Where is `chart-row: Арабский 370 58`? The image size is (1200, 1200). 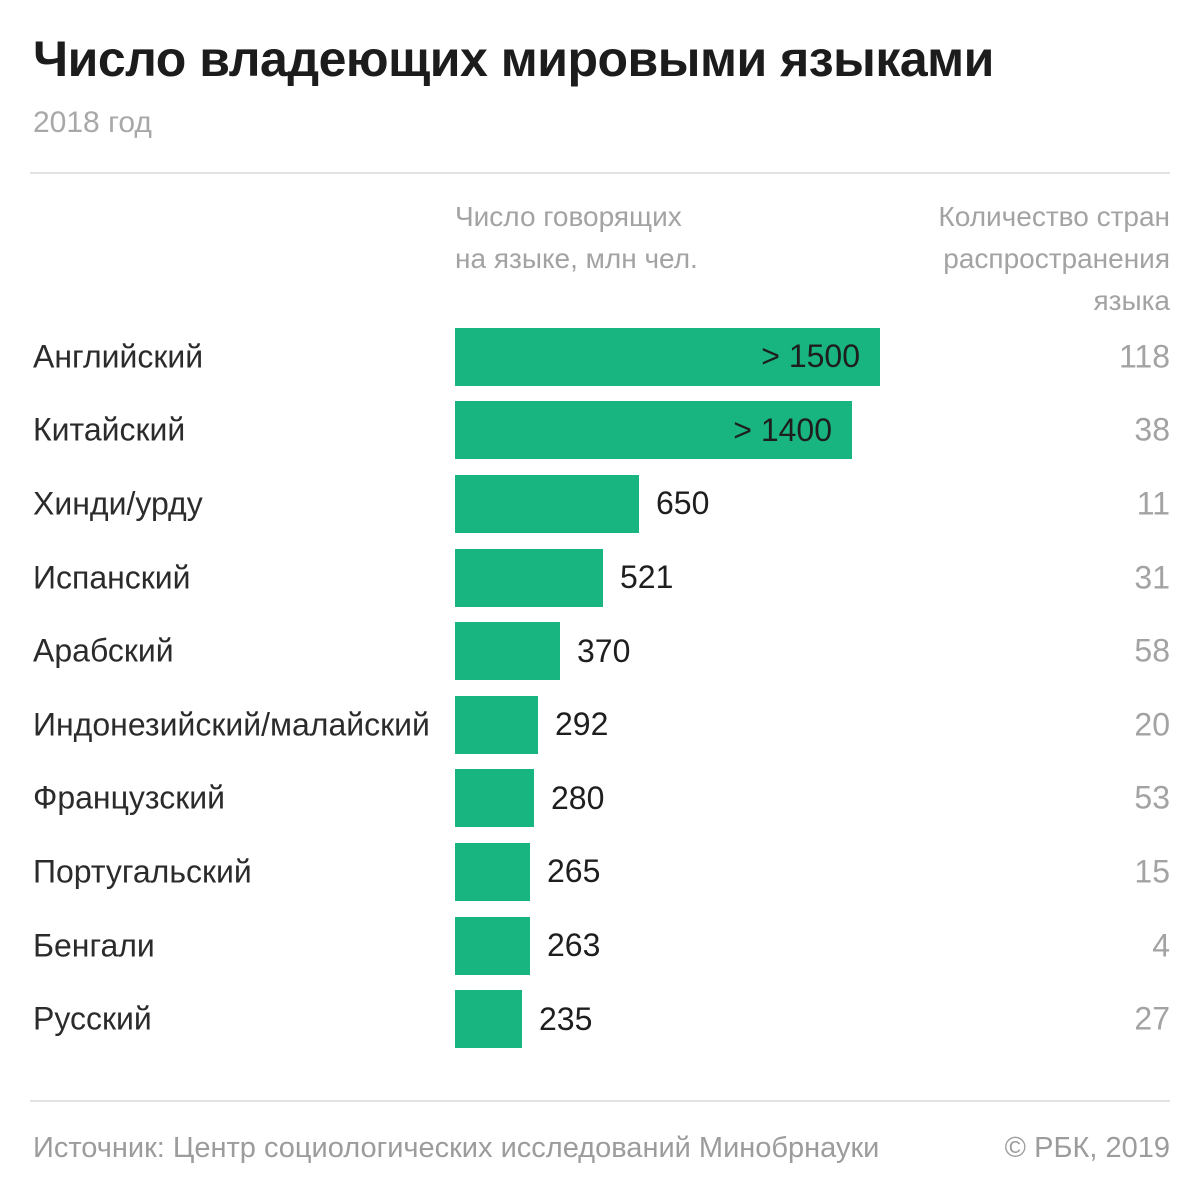
chart-row: Арабский 370 58 is located at coordinates (601, 651).